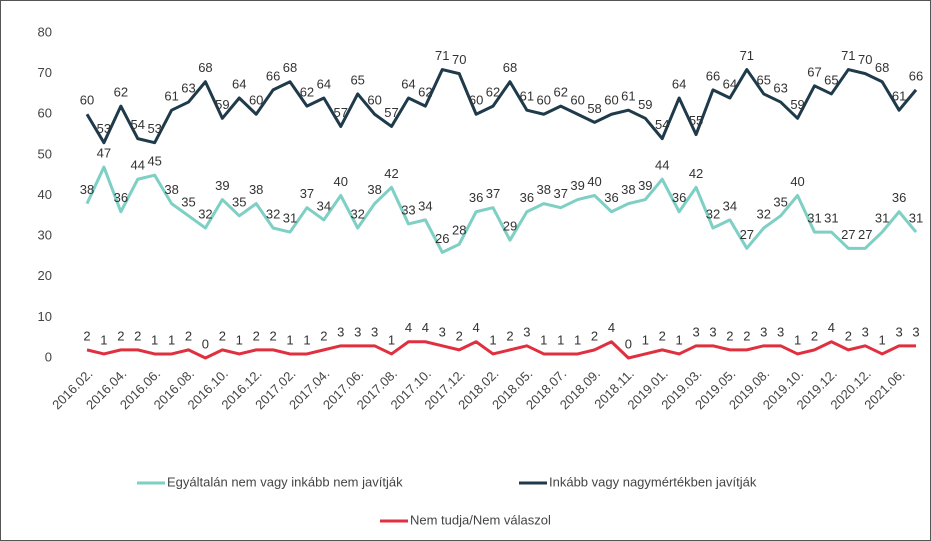  Describe the element at coordinates (662, 165) in the screenshot. I see `data-label: 44` at that location.